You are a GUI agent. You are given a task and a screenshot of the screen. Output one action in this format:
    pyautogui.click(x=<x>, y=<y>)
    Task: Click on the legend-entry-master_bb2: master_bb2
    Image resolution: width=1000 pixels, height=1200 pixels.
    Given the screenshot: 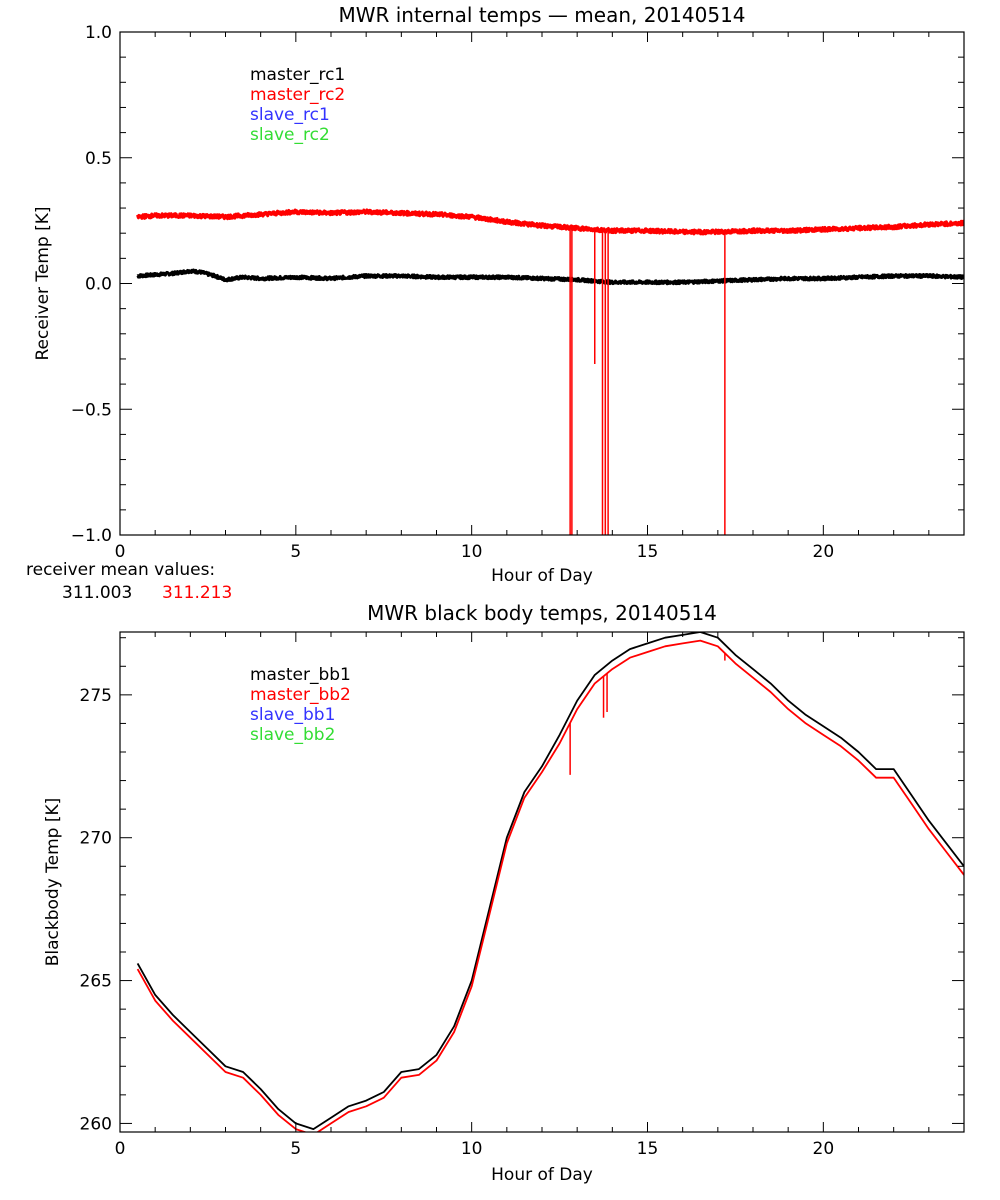 What is the action you would take?
    pyautogui.click(x=300, y=695)
    